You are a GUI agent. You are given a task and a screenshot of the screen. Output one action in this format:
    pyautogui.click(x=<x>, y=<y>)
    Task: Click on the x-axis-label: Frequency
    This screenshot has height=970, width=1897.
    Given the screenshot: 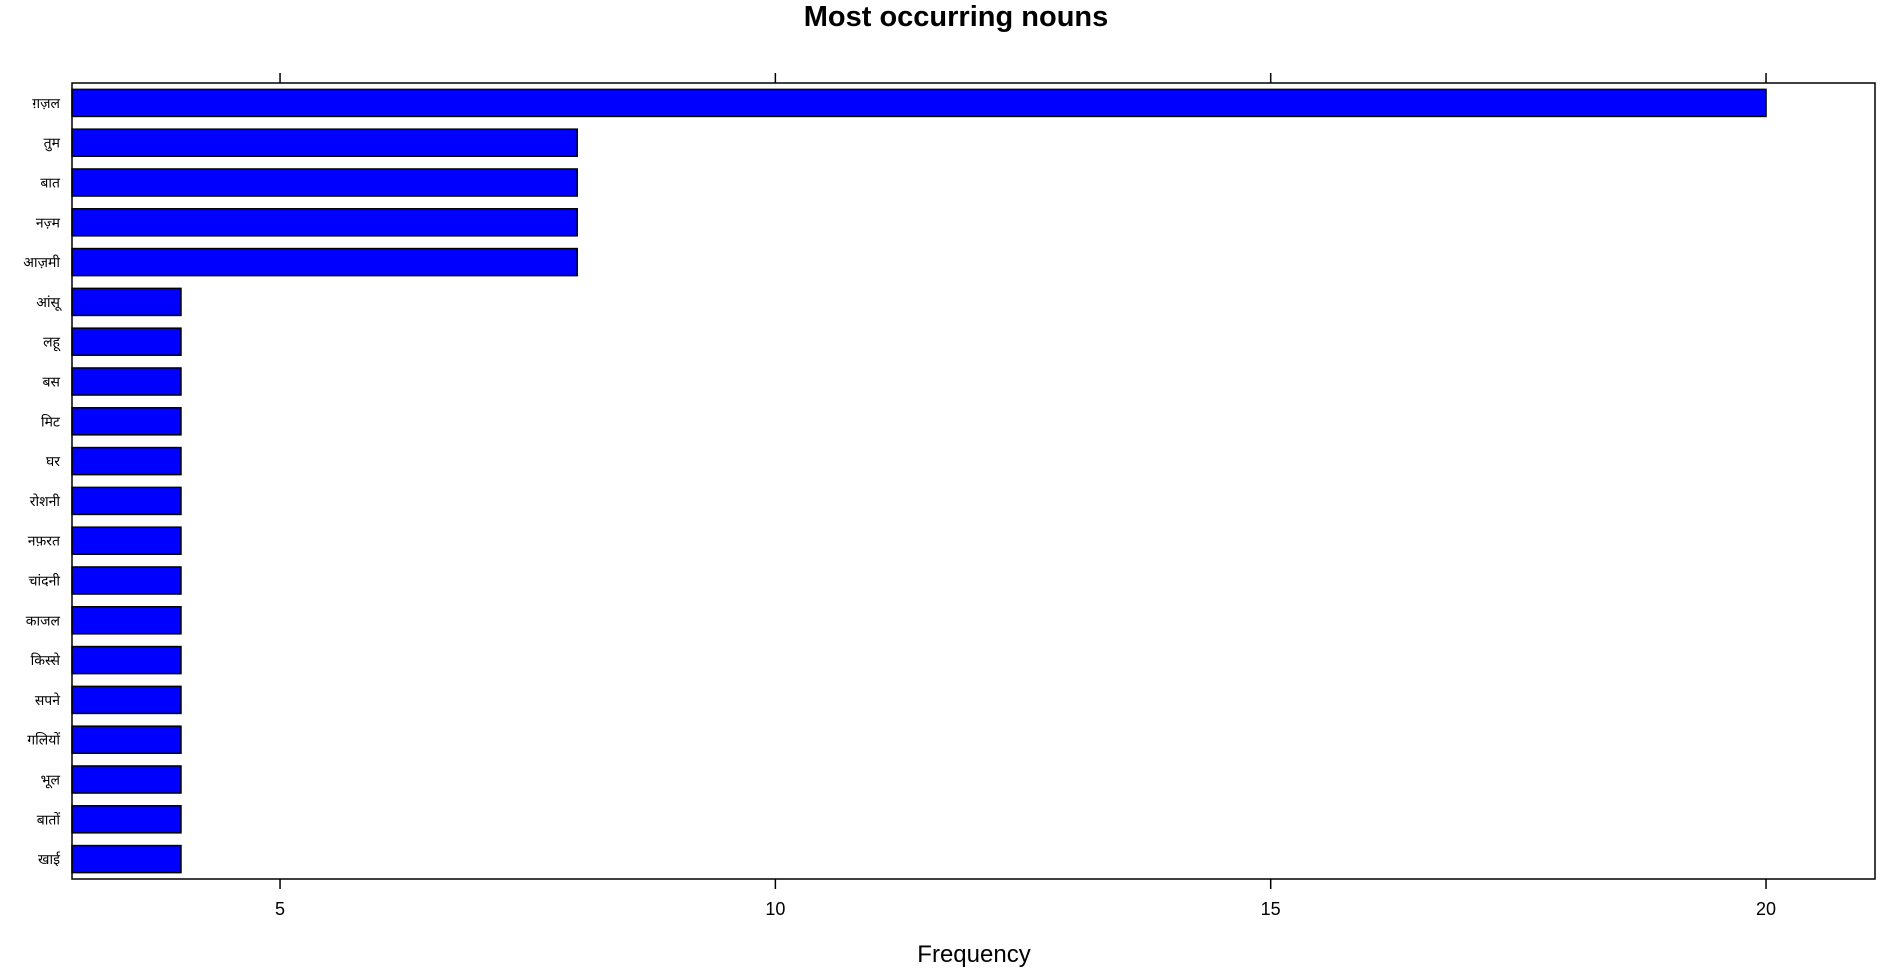 What is the action you would take?
    pyautogui.click(x=973, y=954)
    